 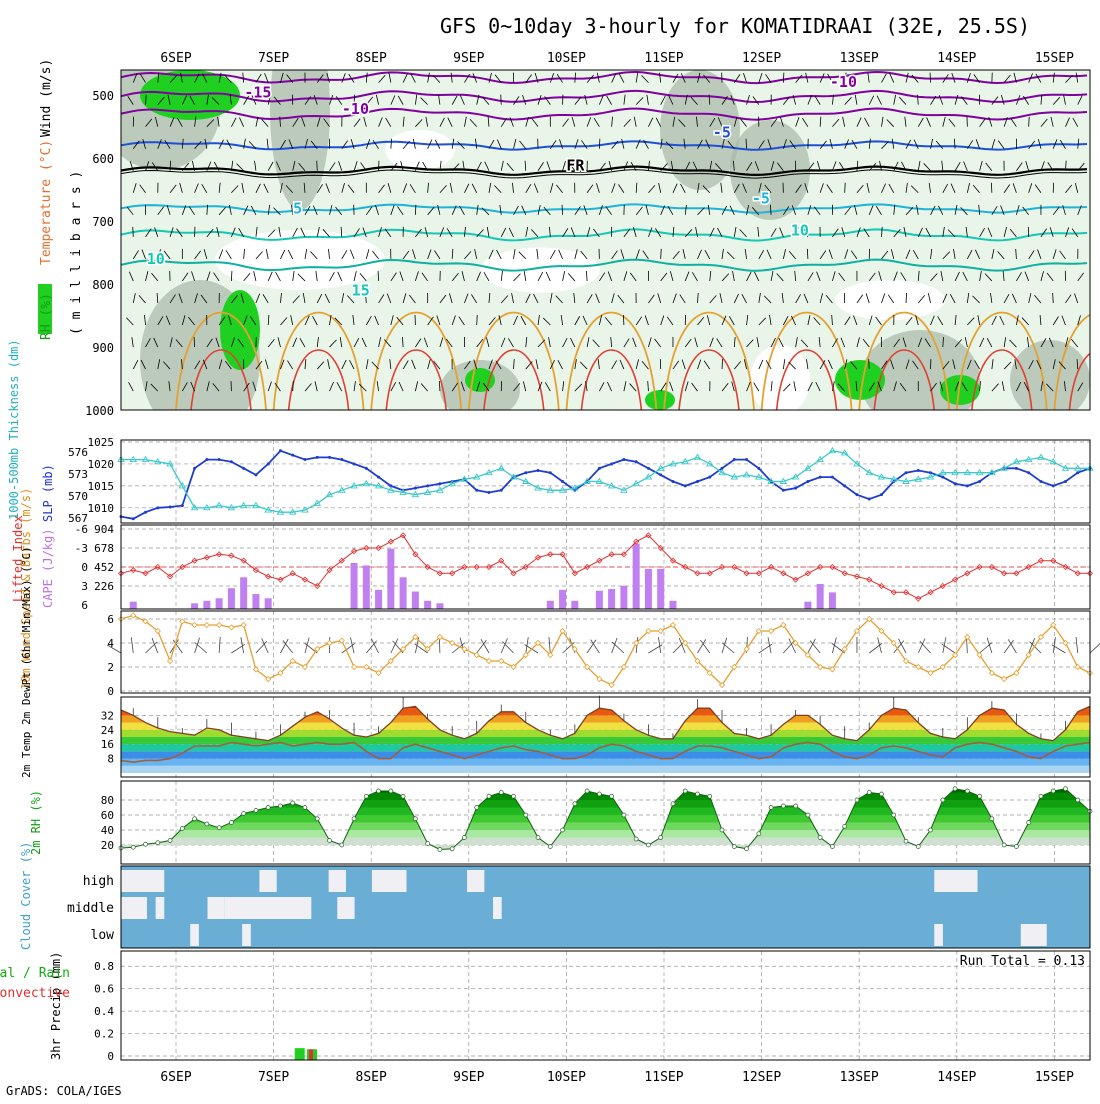 What do you see at coordinates (780, 380) in the screenshot?
I see `rh-dry-area` at bounding box center [780, 380].